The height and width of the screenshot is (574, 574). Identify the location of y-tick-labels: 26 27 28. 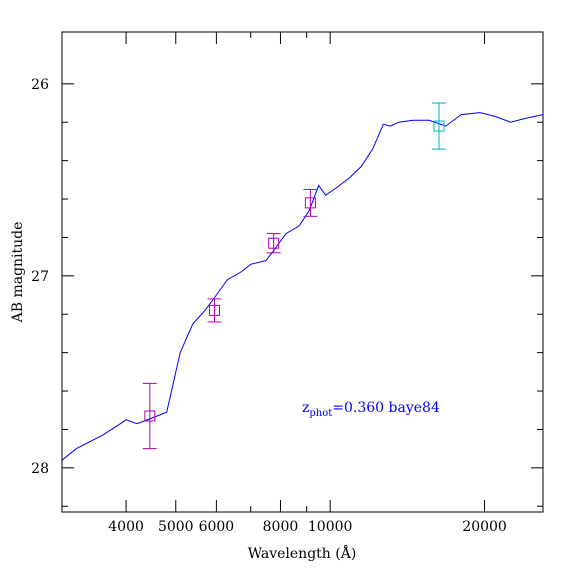
(40, 277).